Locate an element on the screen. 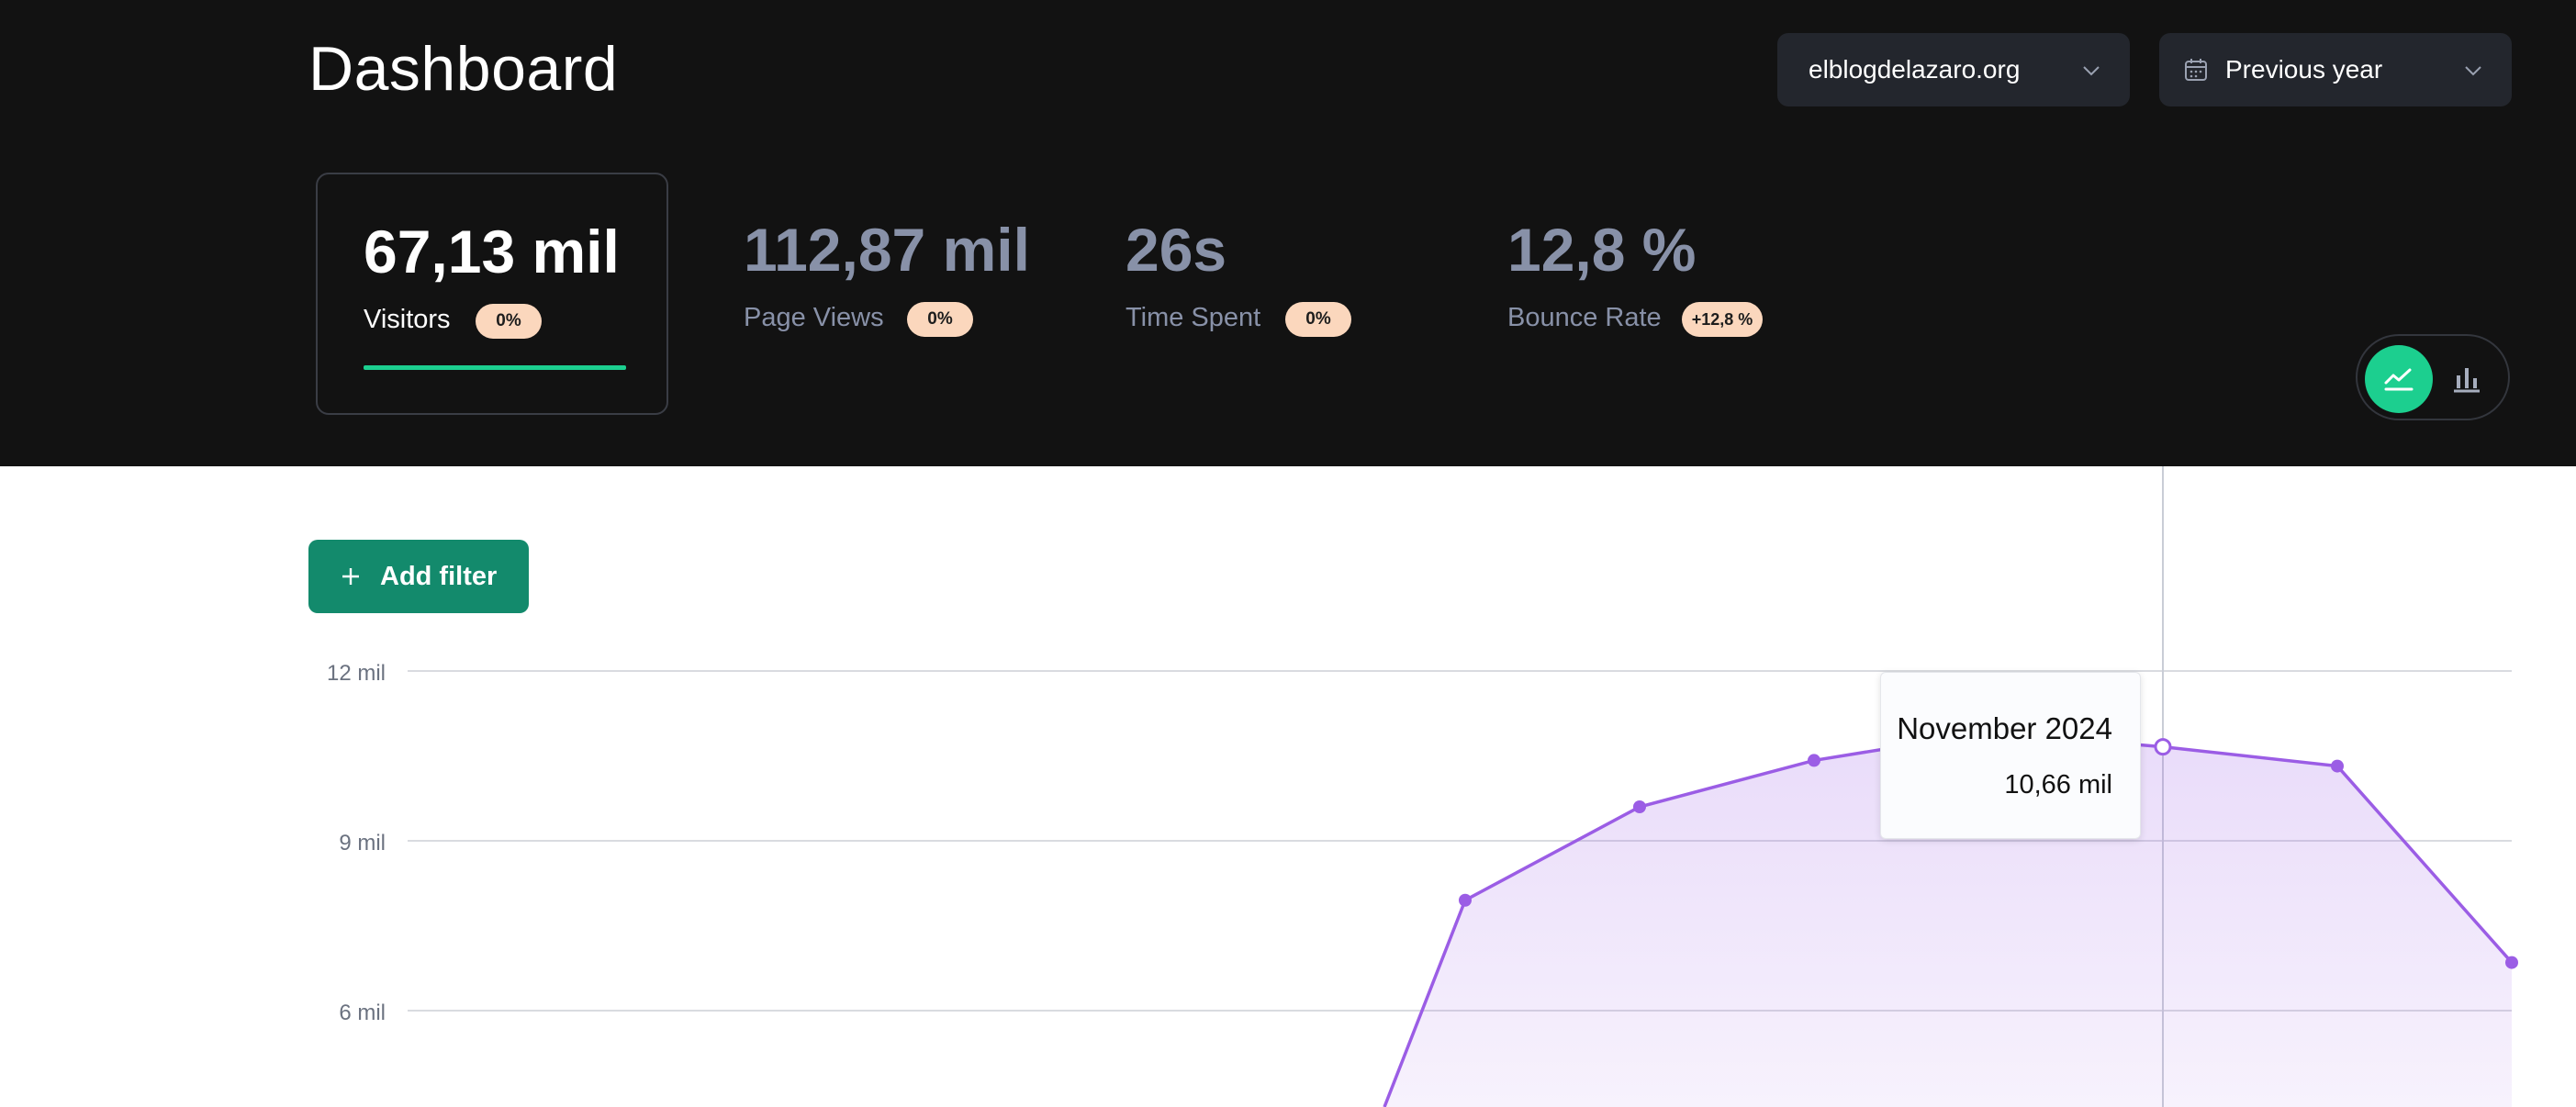 This screenshot has height=1107, width=2576. tooltip-title: November 2024 is located at coordinates (2004, 728).